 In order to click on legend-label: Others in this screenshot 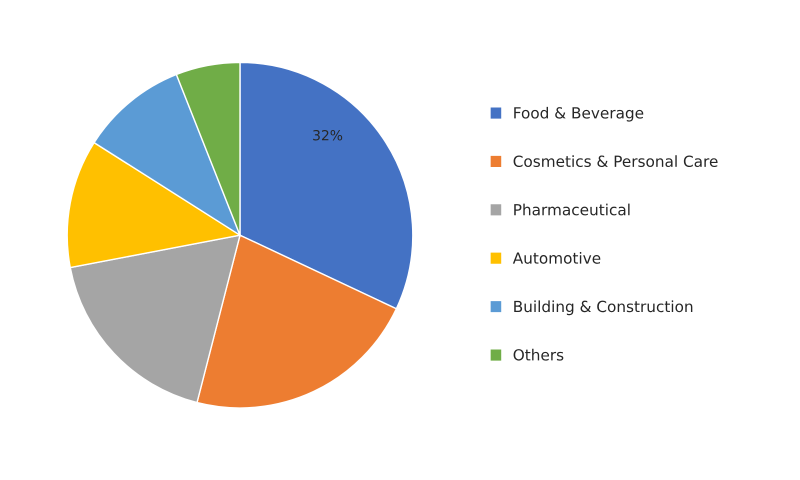, I will do `click(539, 354)`.